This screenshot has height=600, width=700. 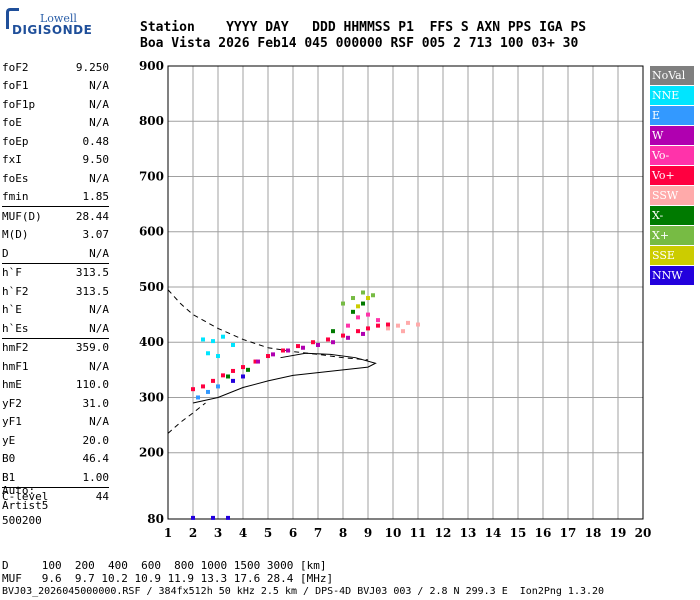 I want to click on parameter-value: 110.0, so click(x=92, y=385).